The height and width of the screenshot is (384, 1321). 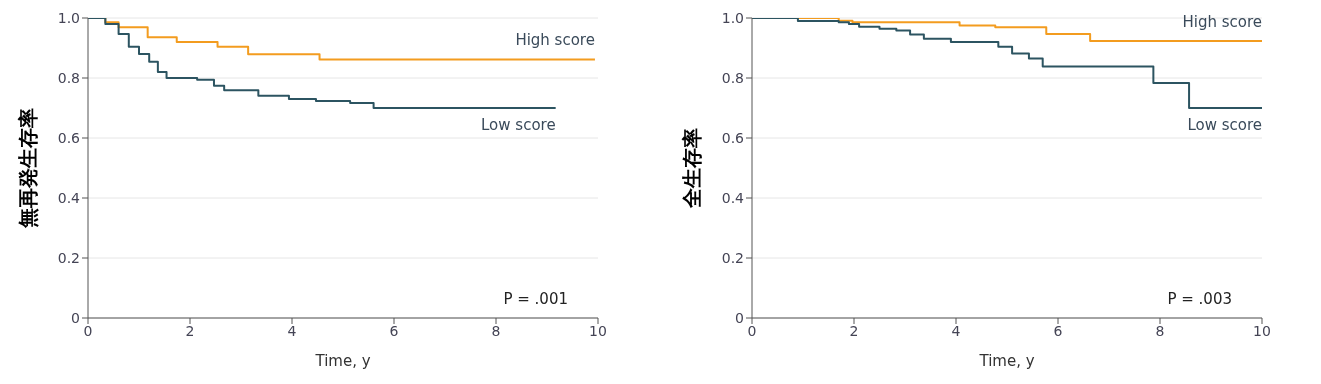 I want to click on y-axis-title: 全生存率, so click(x=692, y=168).